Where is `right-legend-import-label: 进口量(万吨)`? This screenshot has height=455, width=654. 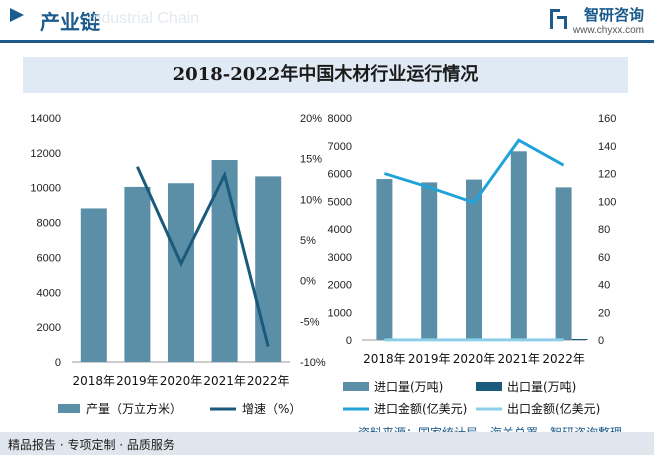 right-legend-import-label: 进口量(万吨) is located at coordinates (408, 387).